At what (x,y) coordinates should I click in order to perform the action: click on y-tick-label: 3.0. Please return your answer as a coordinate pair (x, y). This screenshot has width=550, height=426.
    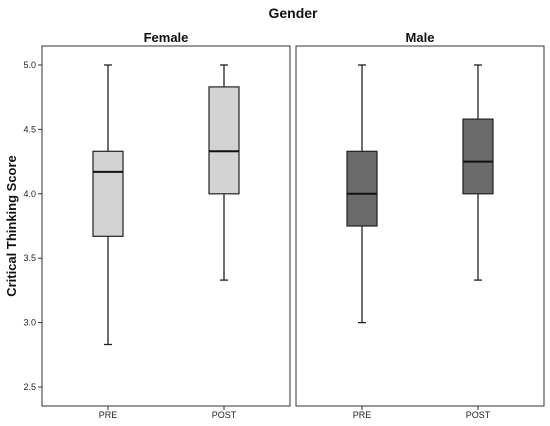
    Looking at the image, I should click on (29, 323).